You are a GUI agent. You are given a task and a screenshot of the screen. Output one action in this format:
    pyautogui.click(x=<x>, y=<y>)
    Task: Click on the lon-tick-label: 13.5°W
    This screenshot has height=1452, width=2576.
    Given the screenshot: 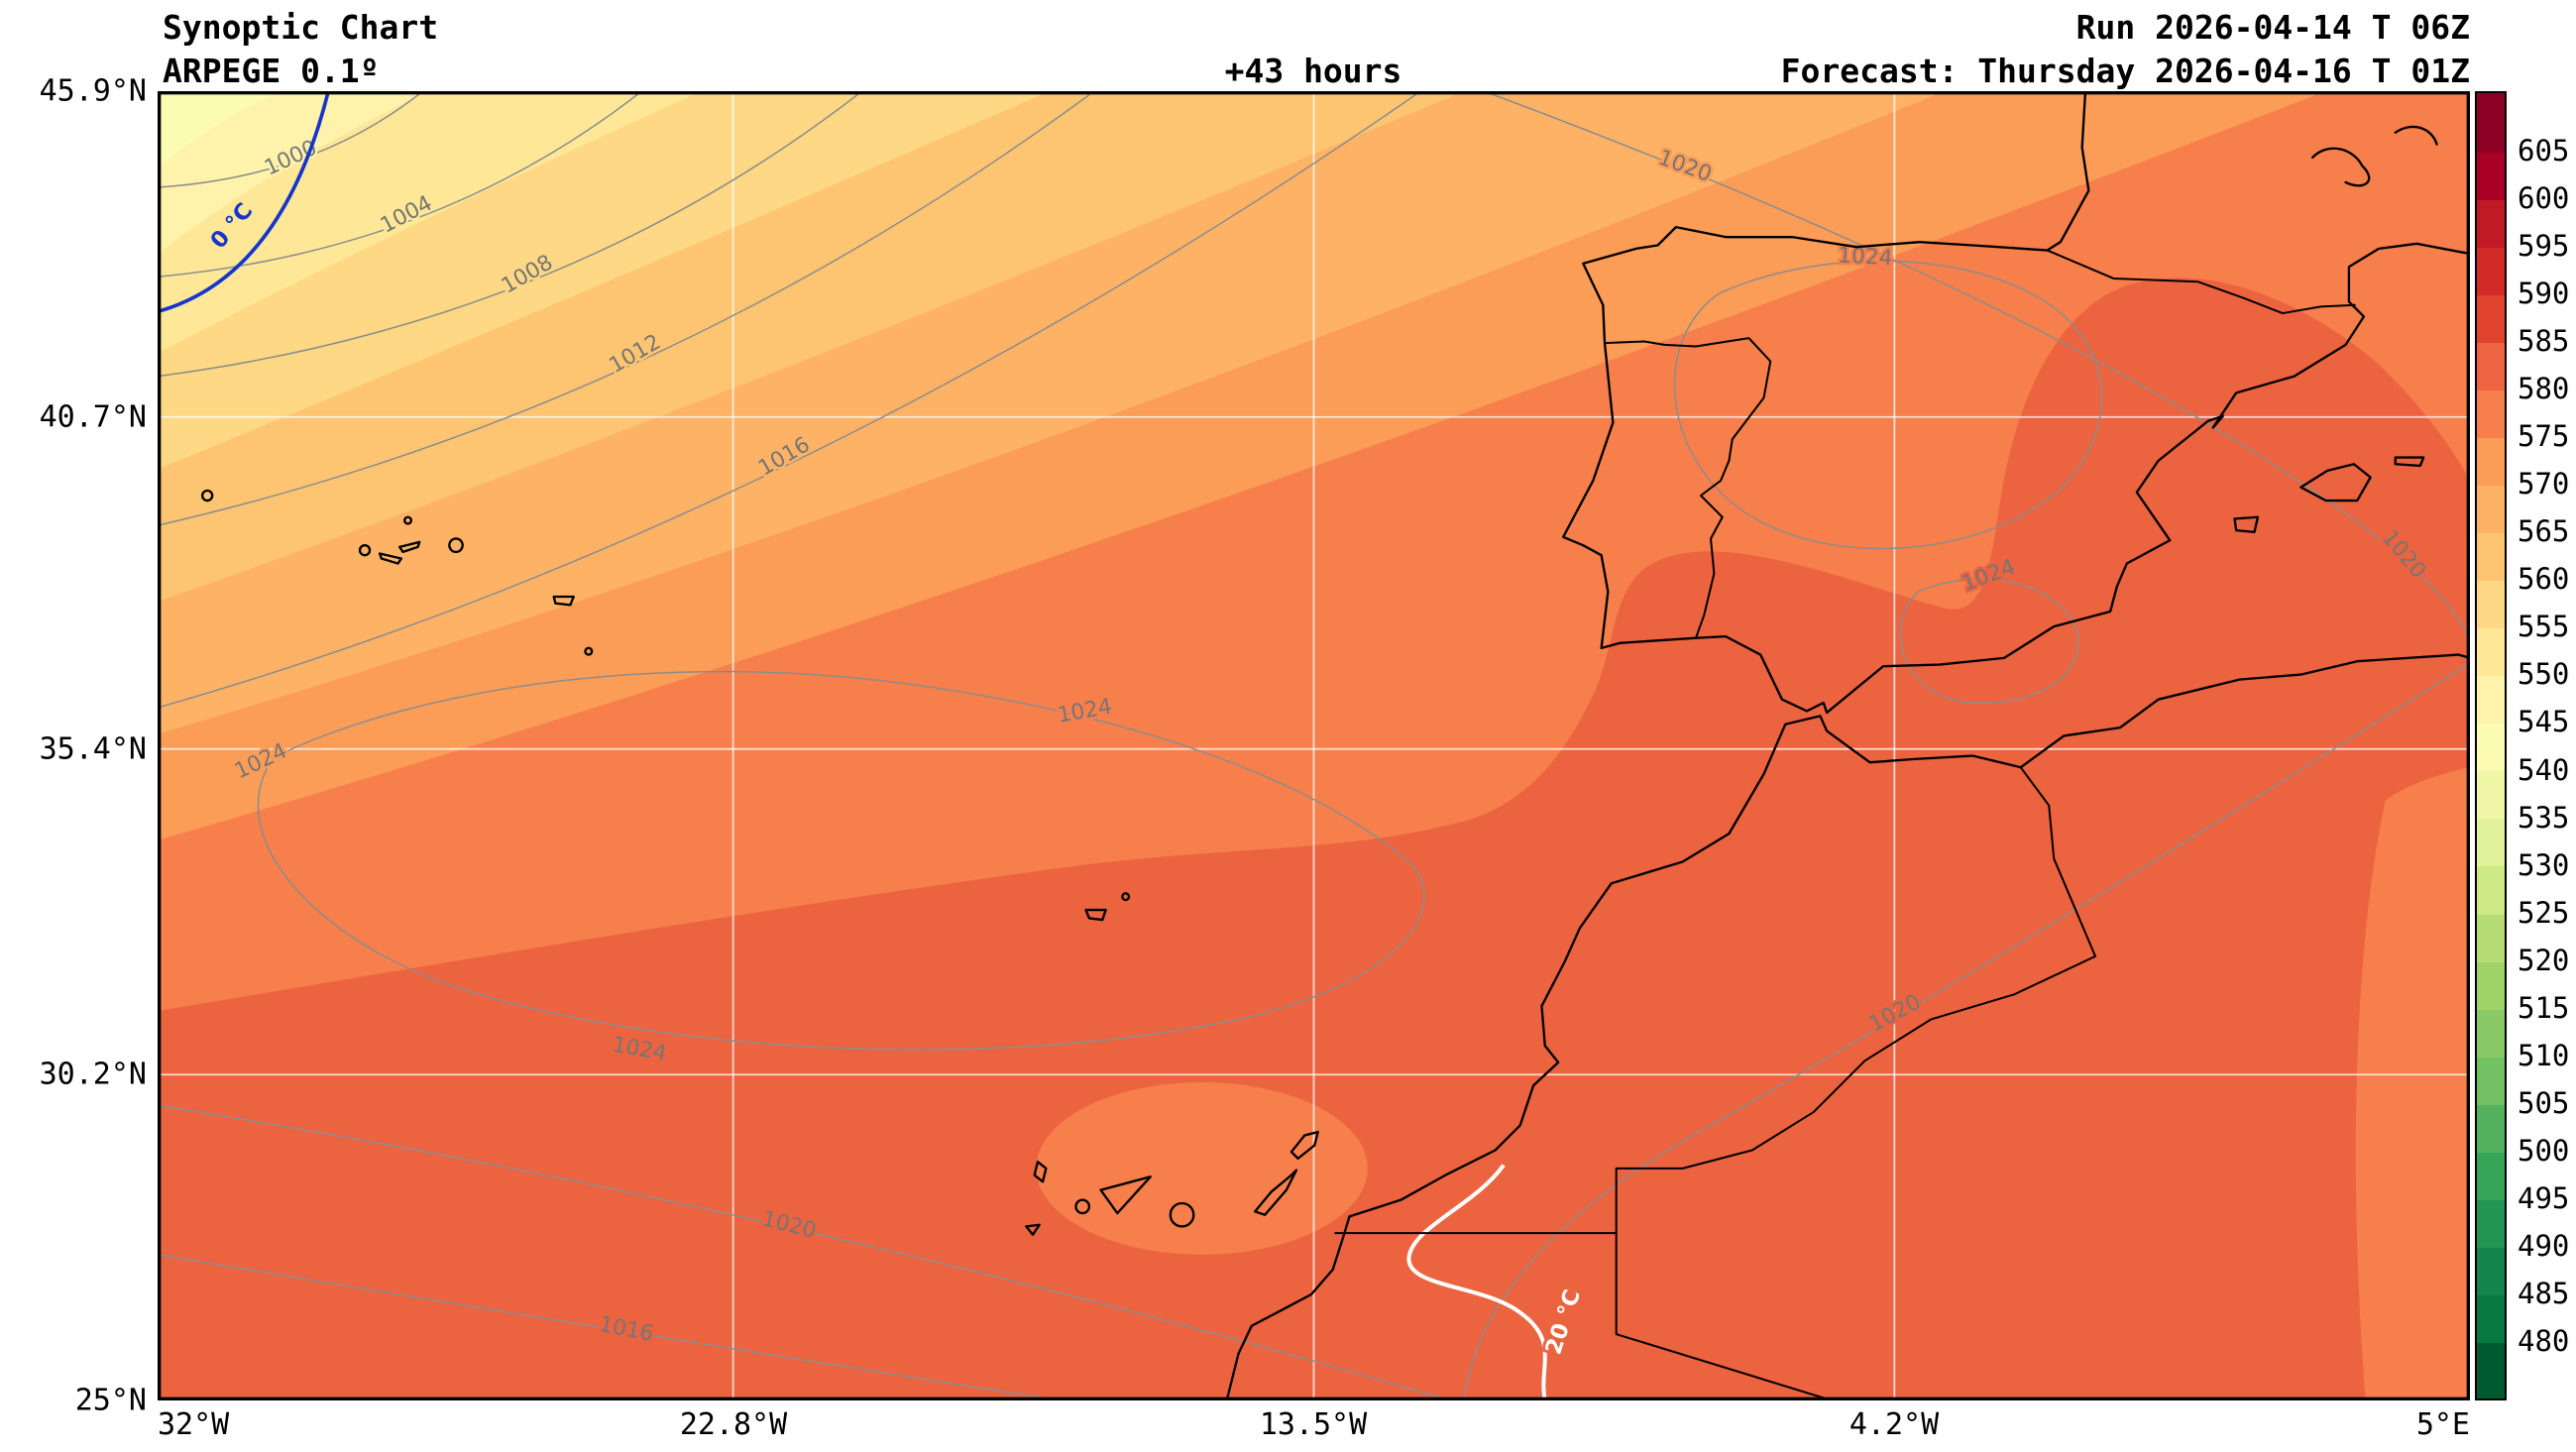 What is the action you would take?
    pyautogui.click(x=1313, y=1424)
    